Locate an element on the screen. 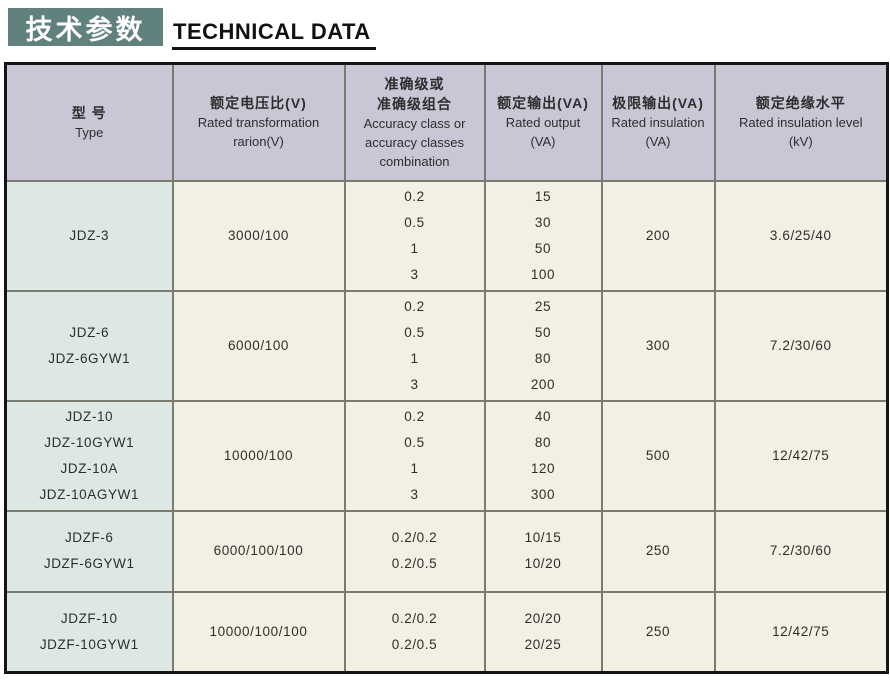  cell-ratio: 10000/100/100 is located at coordinates (258, 632).